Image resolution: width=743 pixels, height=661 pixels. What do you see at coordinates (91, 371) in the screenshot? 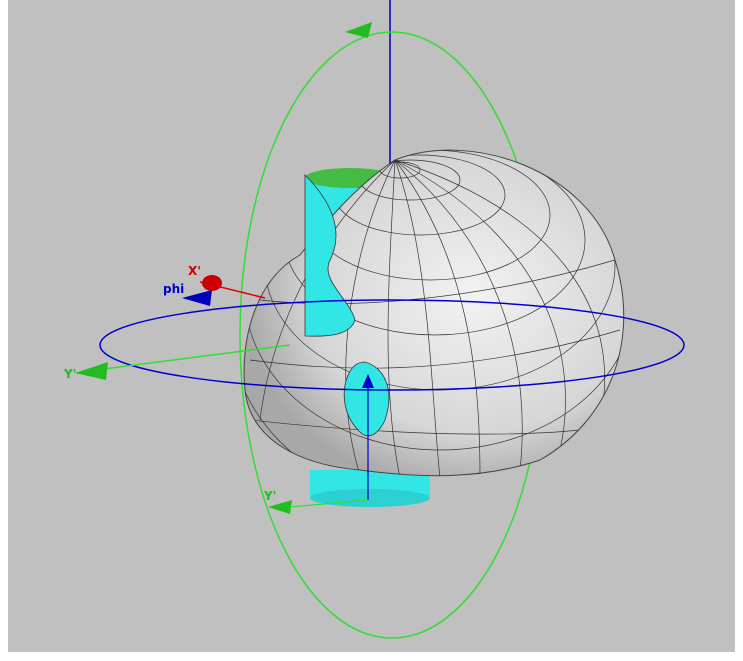
I see `y-arrow` at bounding box center [91, 371].